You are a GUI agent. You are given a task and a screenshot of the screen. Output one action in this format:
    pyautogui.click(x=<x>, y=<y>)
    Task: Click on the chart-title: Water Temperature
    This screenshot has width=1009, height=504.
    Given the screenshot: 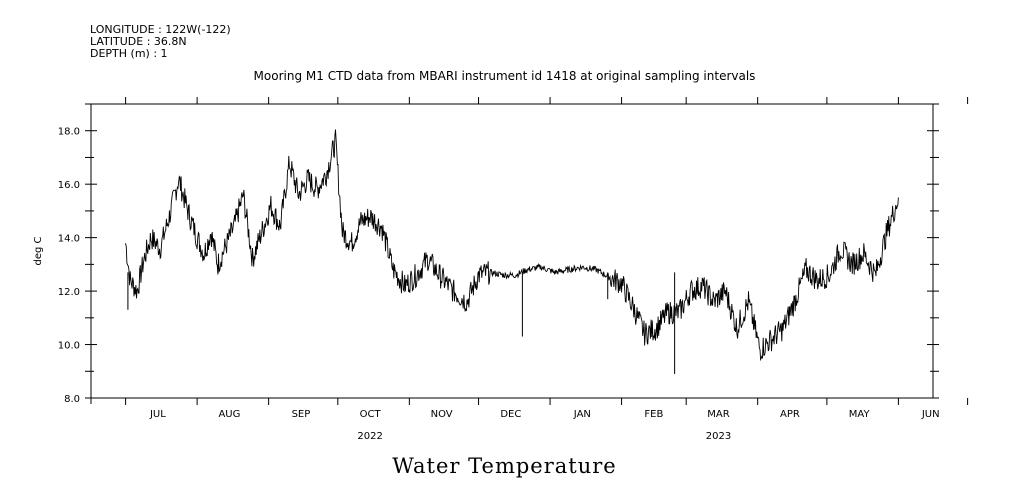 What is the action you would take?
    pyautogui.click(x=504, y=466)
    